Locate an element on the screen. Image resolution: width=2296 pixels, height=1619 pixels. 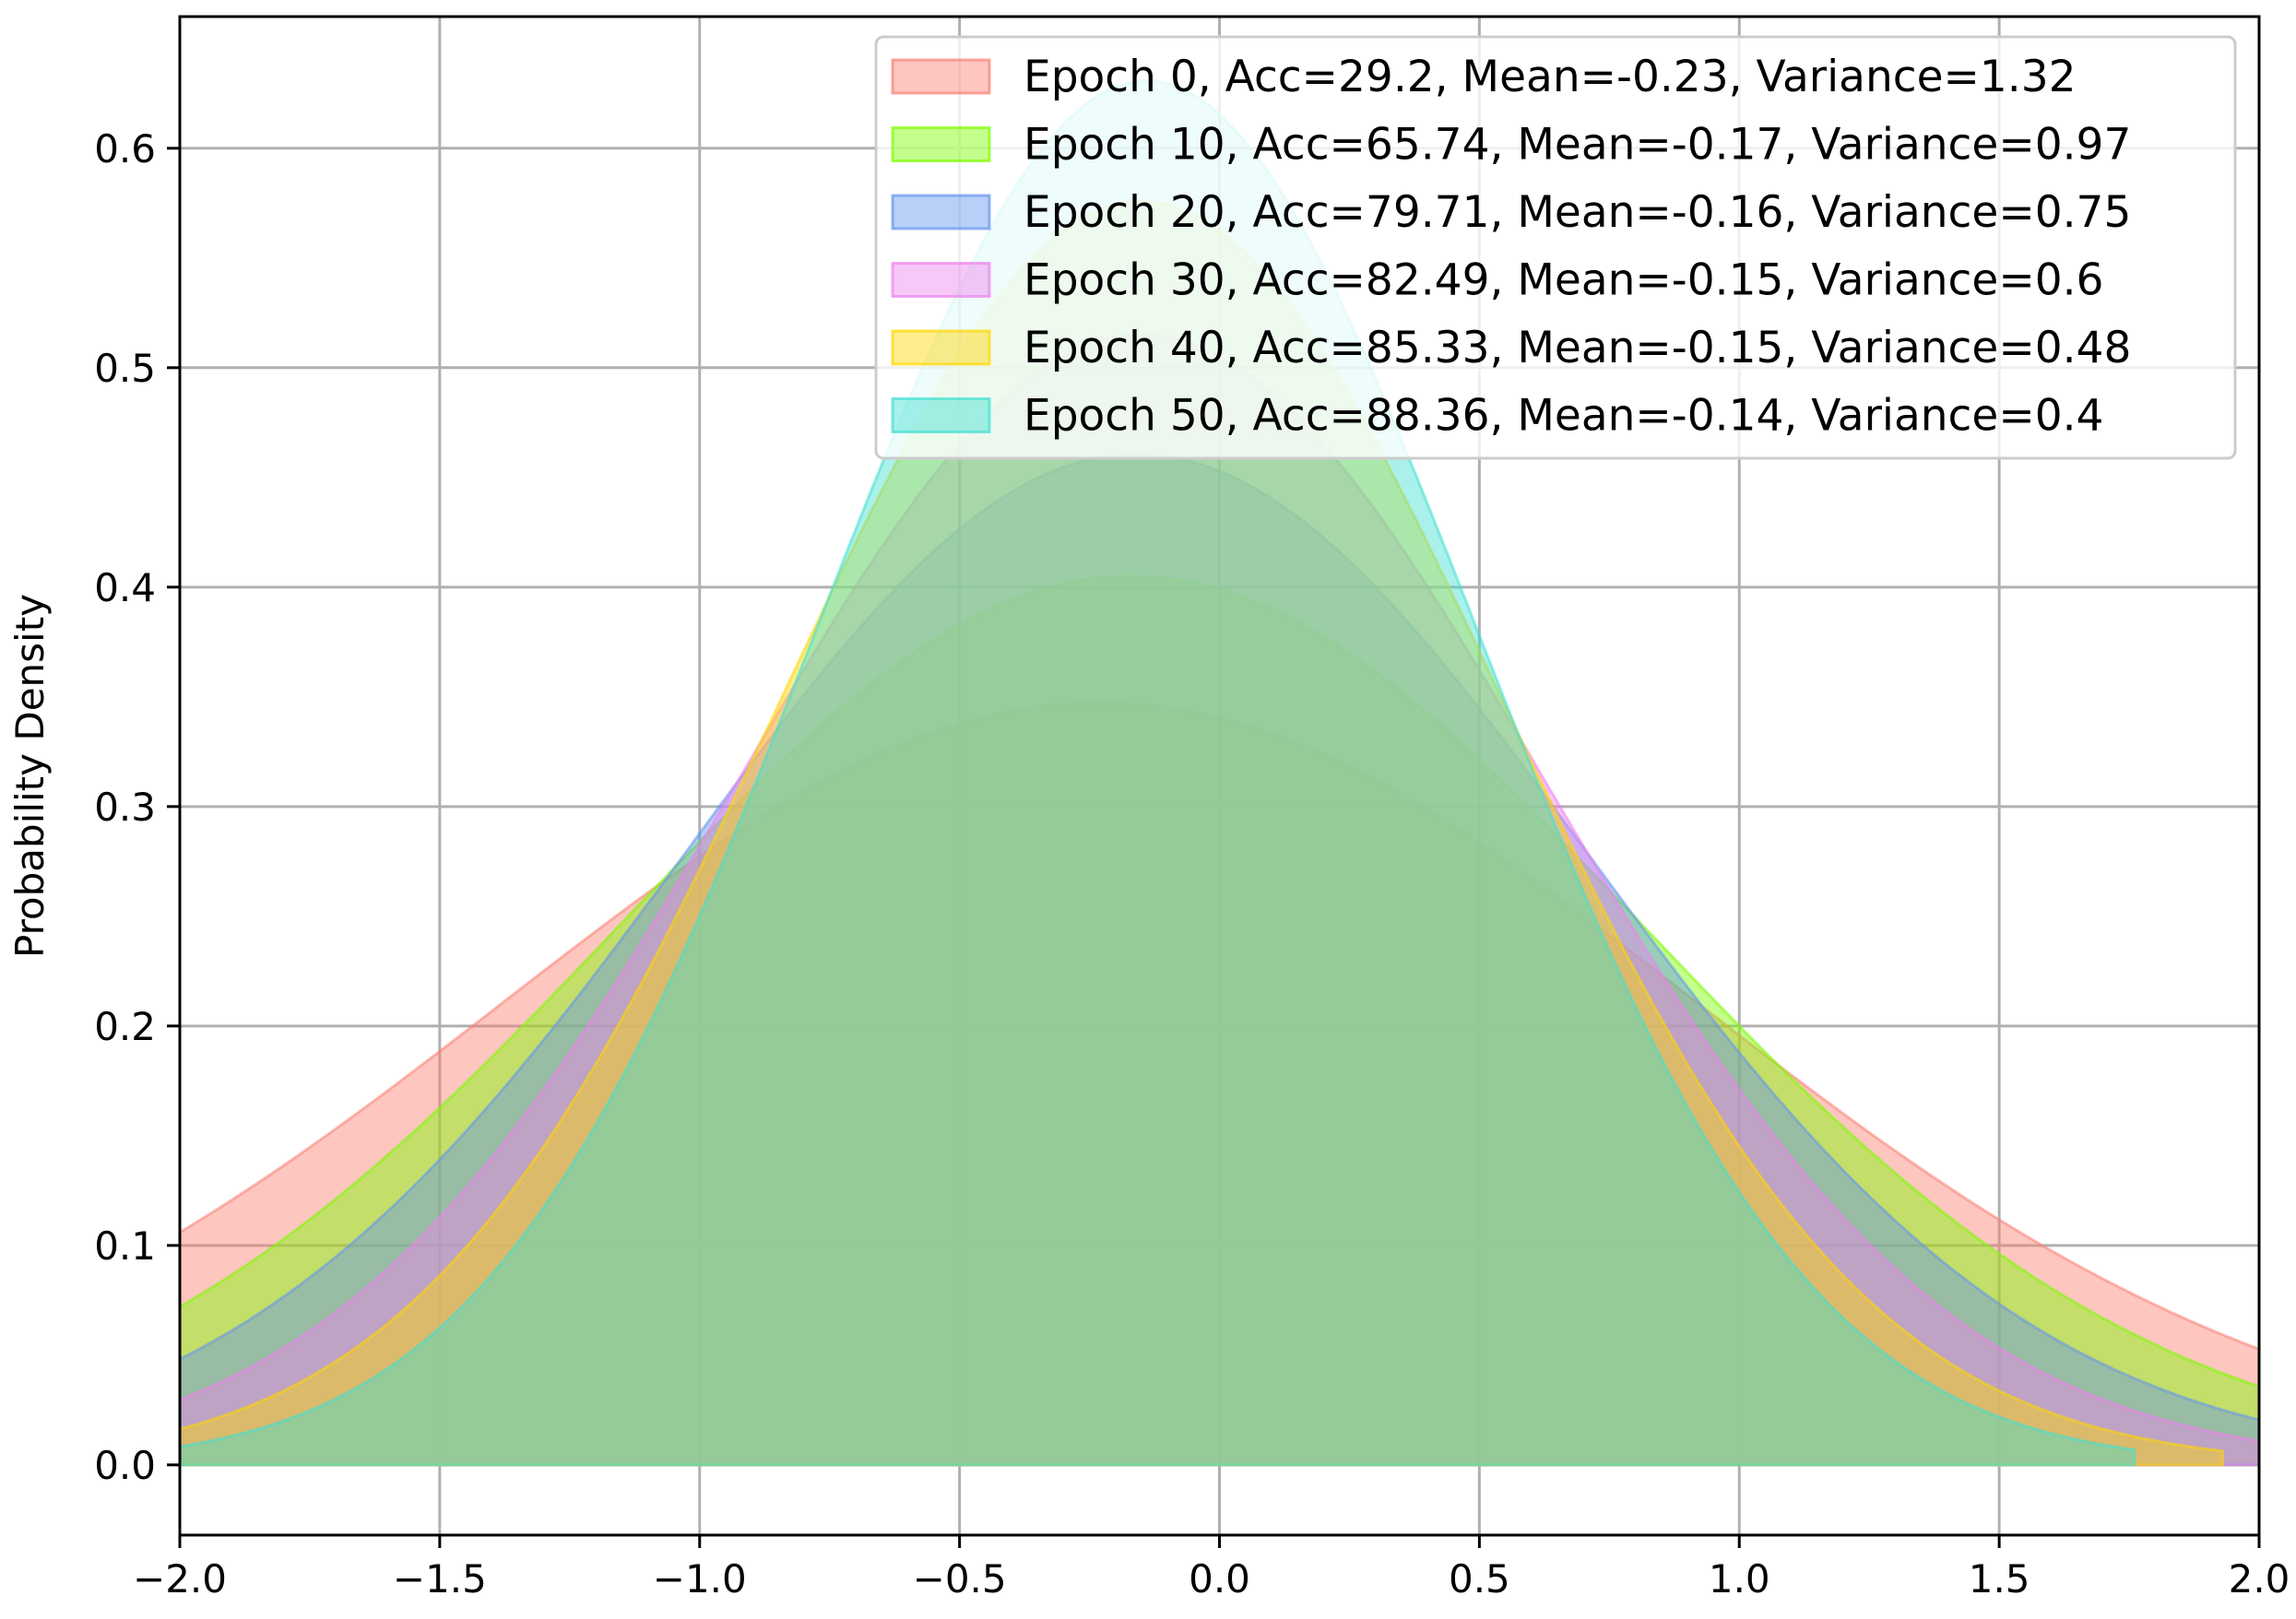
x-tick-label: −2.0 is located at coordinates (180, 1578).